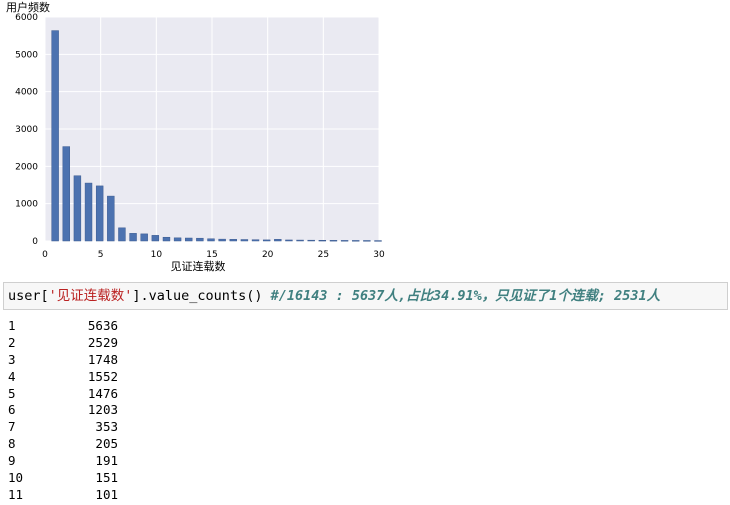 Image resolution: width=730 pixels, height=505 pixels. What do you see at coordinates (63, 360) in the screenshot?
I see `output-row: 3 1748` at bounding box center [63, 360].